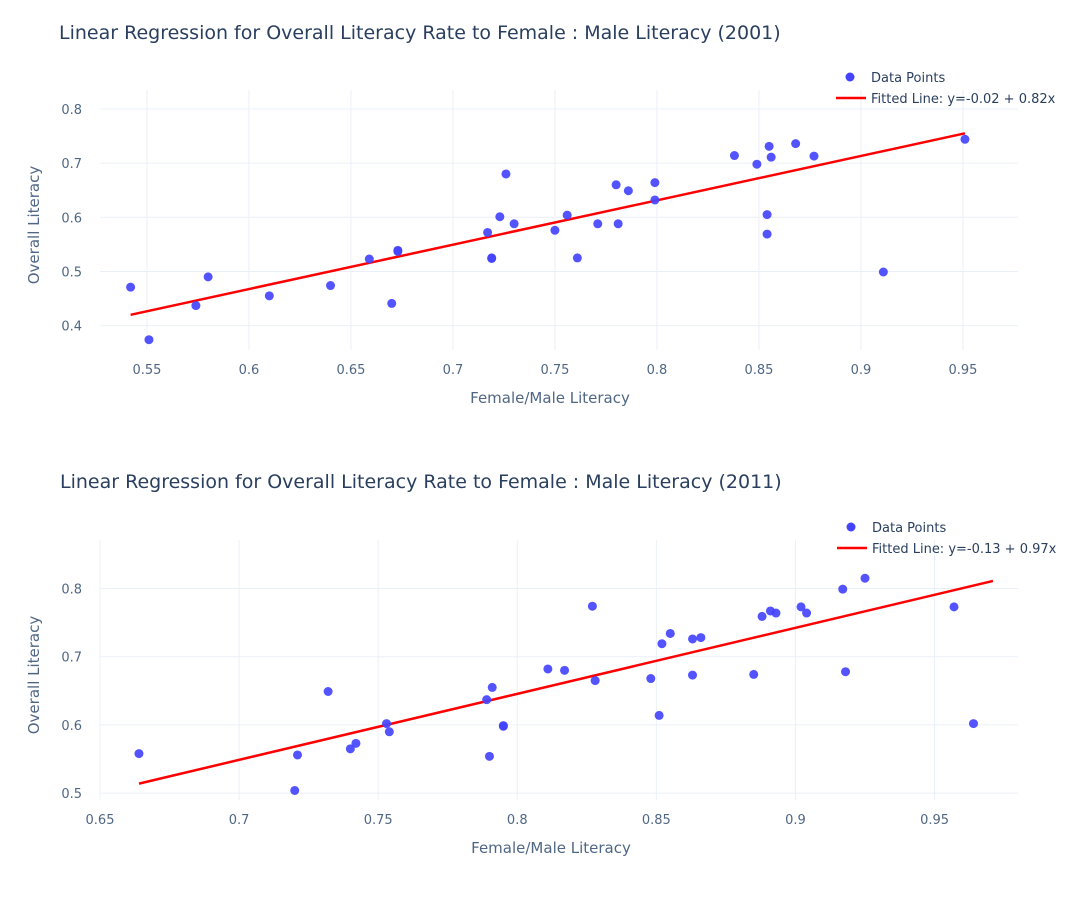  What do you see at coordinates (146, 370) in the screenshot?
I see `x-tick-label: 0.55` at bounding box center [146, 370].